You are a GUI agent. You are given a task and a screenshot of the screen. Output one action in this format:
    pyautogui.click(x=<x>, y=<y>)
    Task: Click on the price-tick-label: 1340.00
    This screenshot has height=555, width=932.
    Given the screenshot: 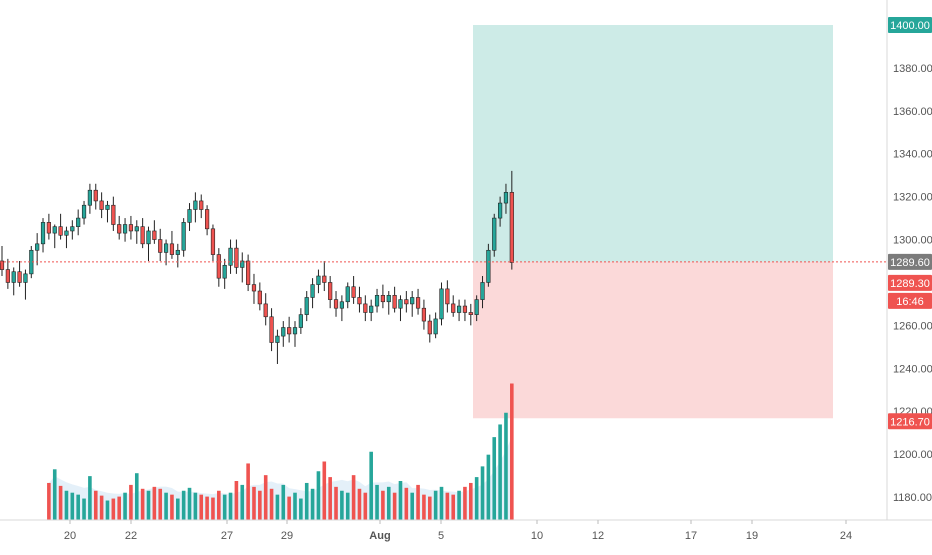 What is the action you would take?
    pyautogui.click(x=912, y=155)
    